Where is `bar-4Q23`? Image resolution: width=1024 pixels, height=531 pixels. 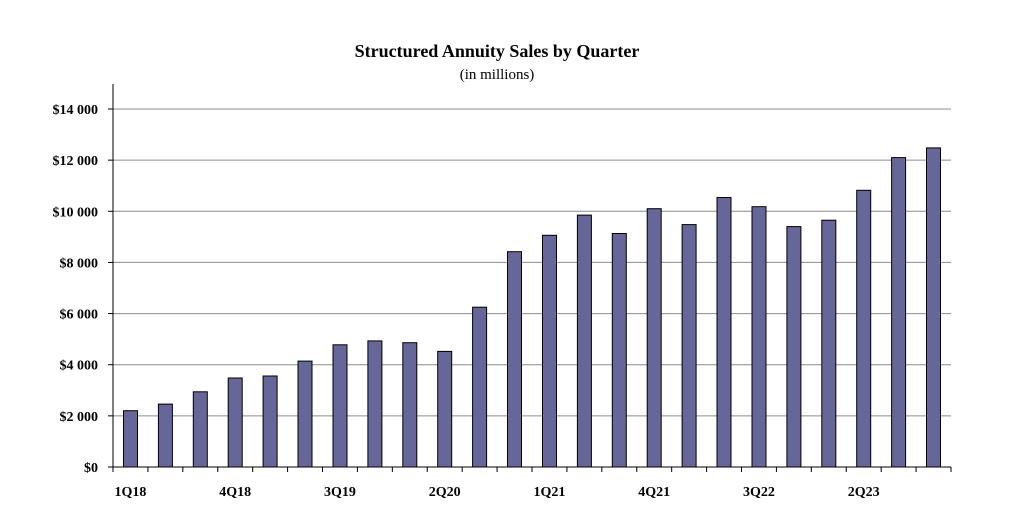 bar-4Q23 is located at coordinates (933, 307).